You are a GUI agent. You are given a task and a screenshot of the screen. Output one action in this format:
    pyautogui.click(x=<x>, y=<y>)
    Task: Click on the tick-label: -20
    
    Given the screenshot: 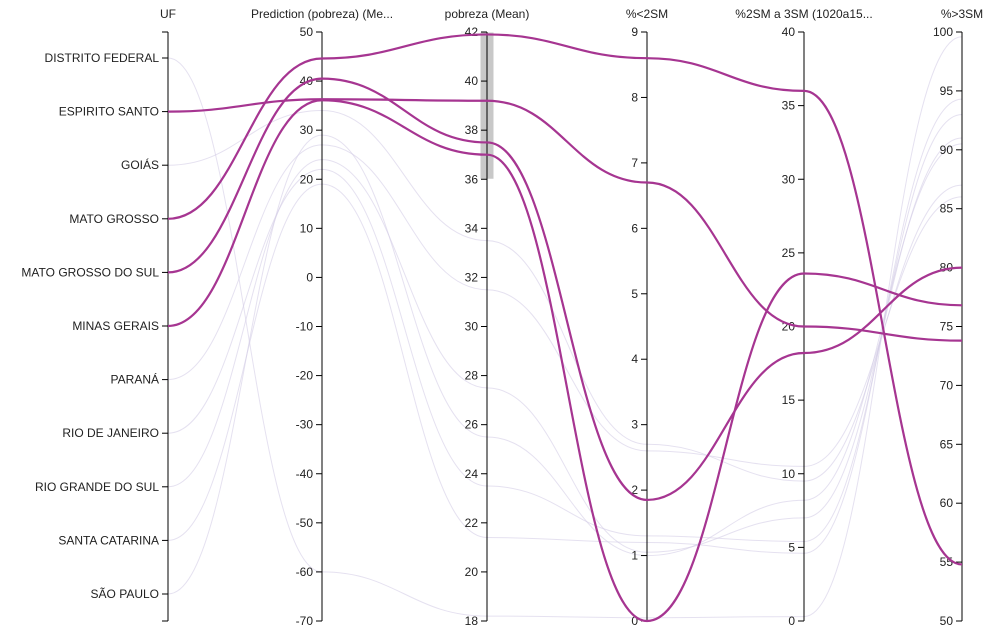 What is the action you would take?
    pyautogui.click(x=305, y=376)
    